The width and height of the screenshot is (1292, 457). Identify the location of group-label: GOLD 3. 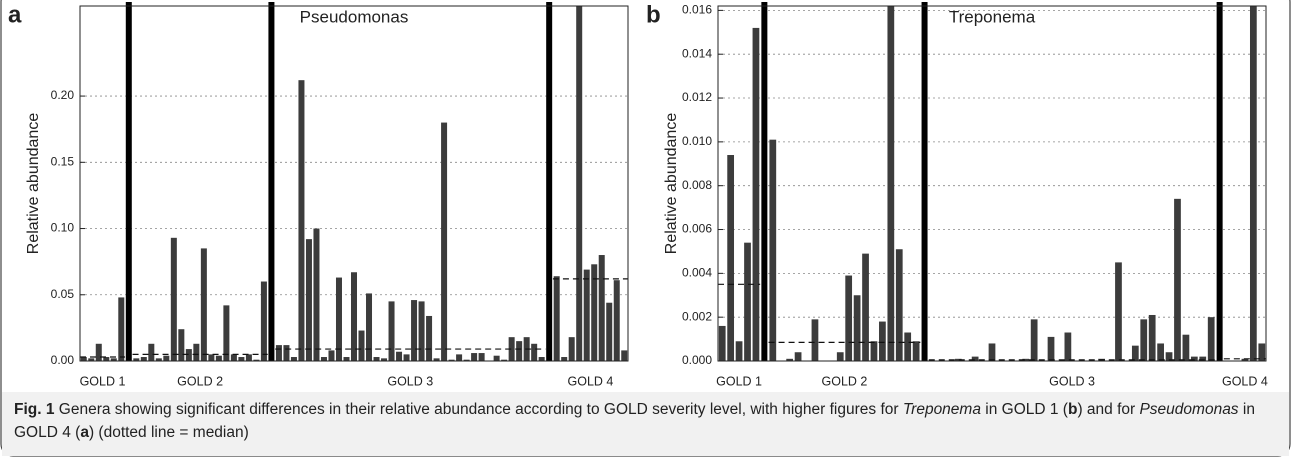
(410, 381).